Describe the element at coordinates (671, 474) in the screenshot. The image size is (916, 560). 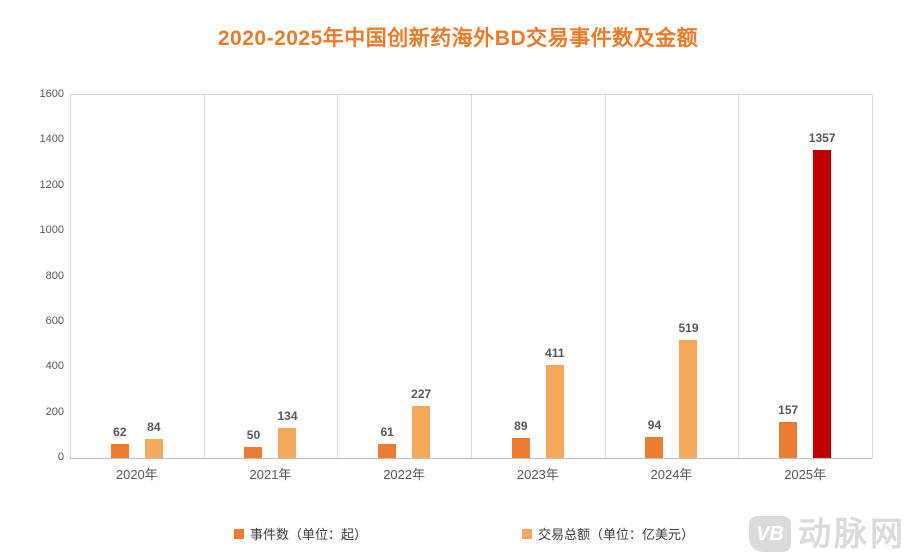
I see `x-tick-label-2024年: 2024年` at that location.